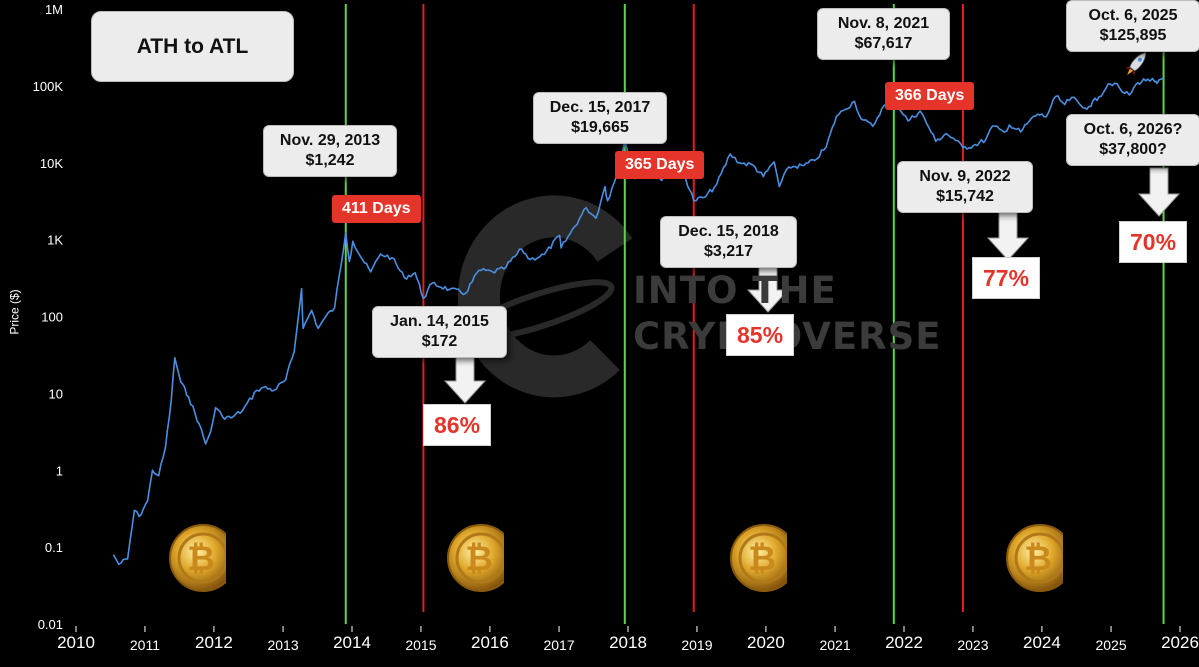 This screenshot has width=1199, height=667. I want to click on x-tick-label: 2012, so click(214, 642).